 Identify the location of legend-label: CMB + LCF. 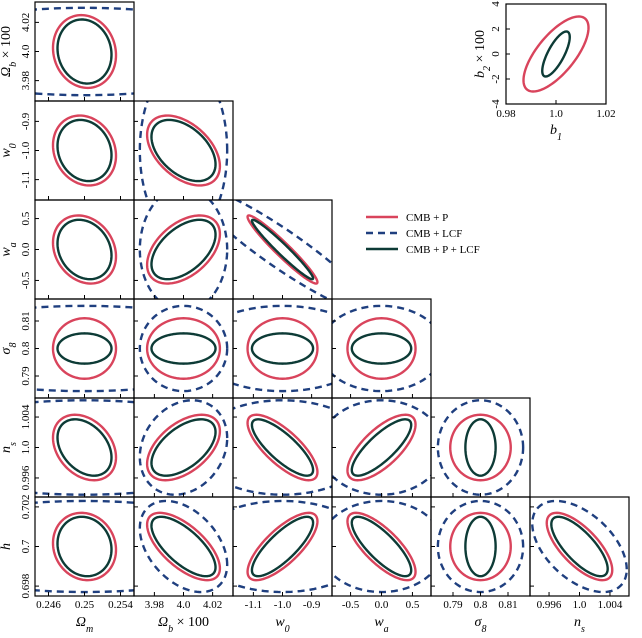
(434, 234).